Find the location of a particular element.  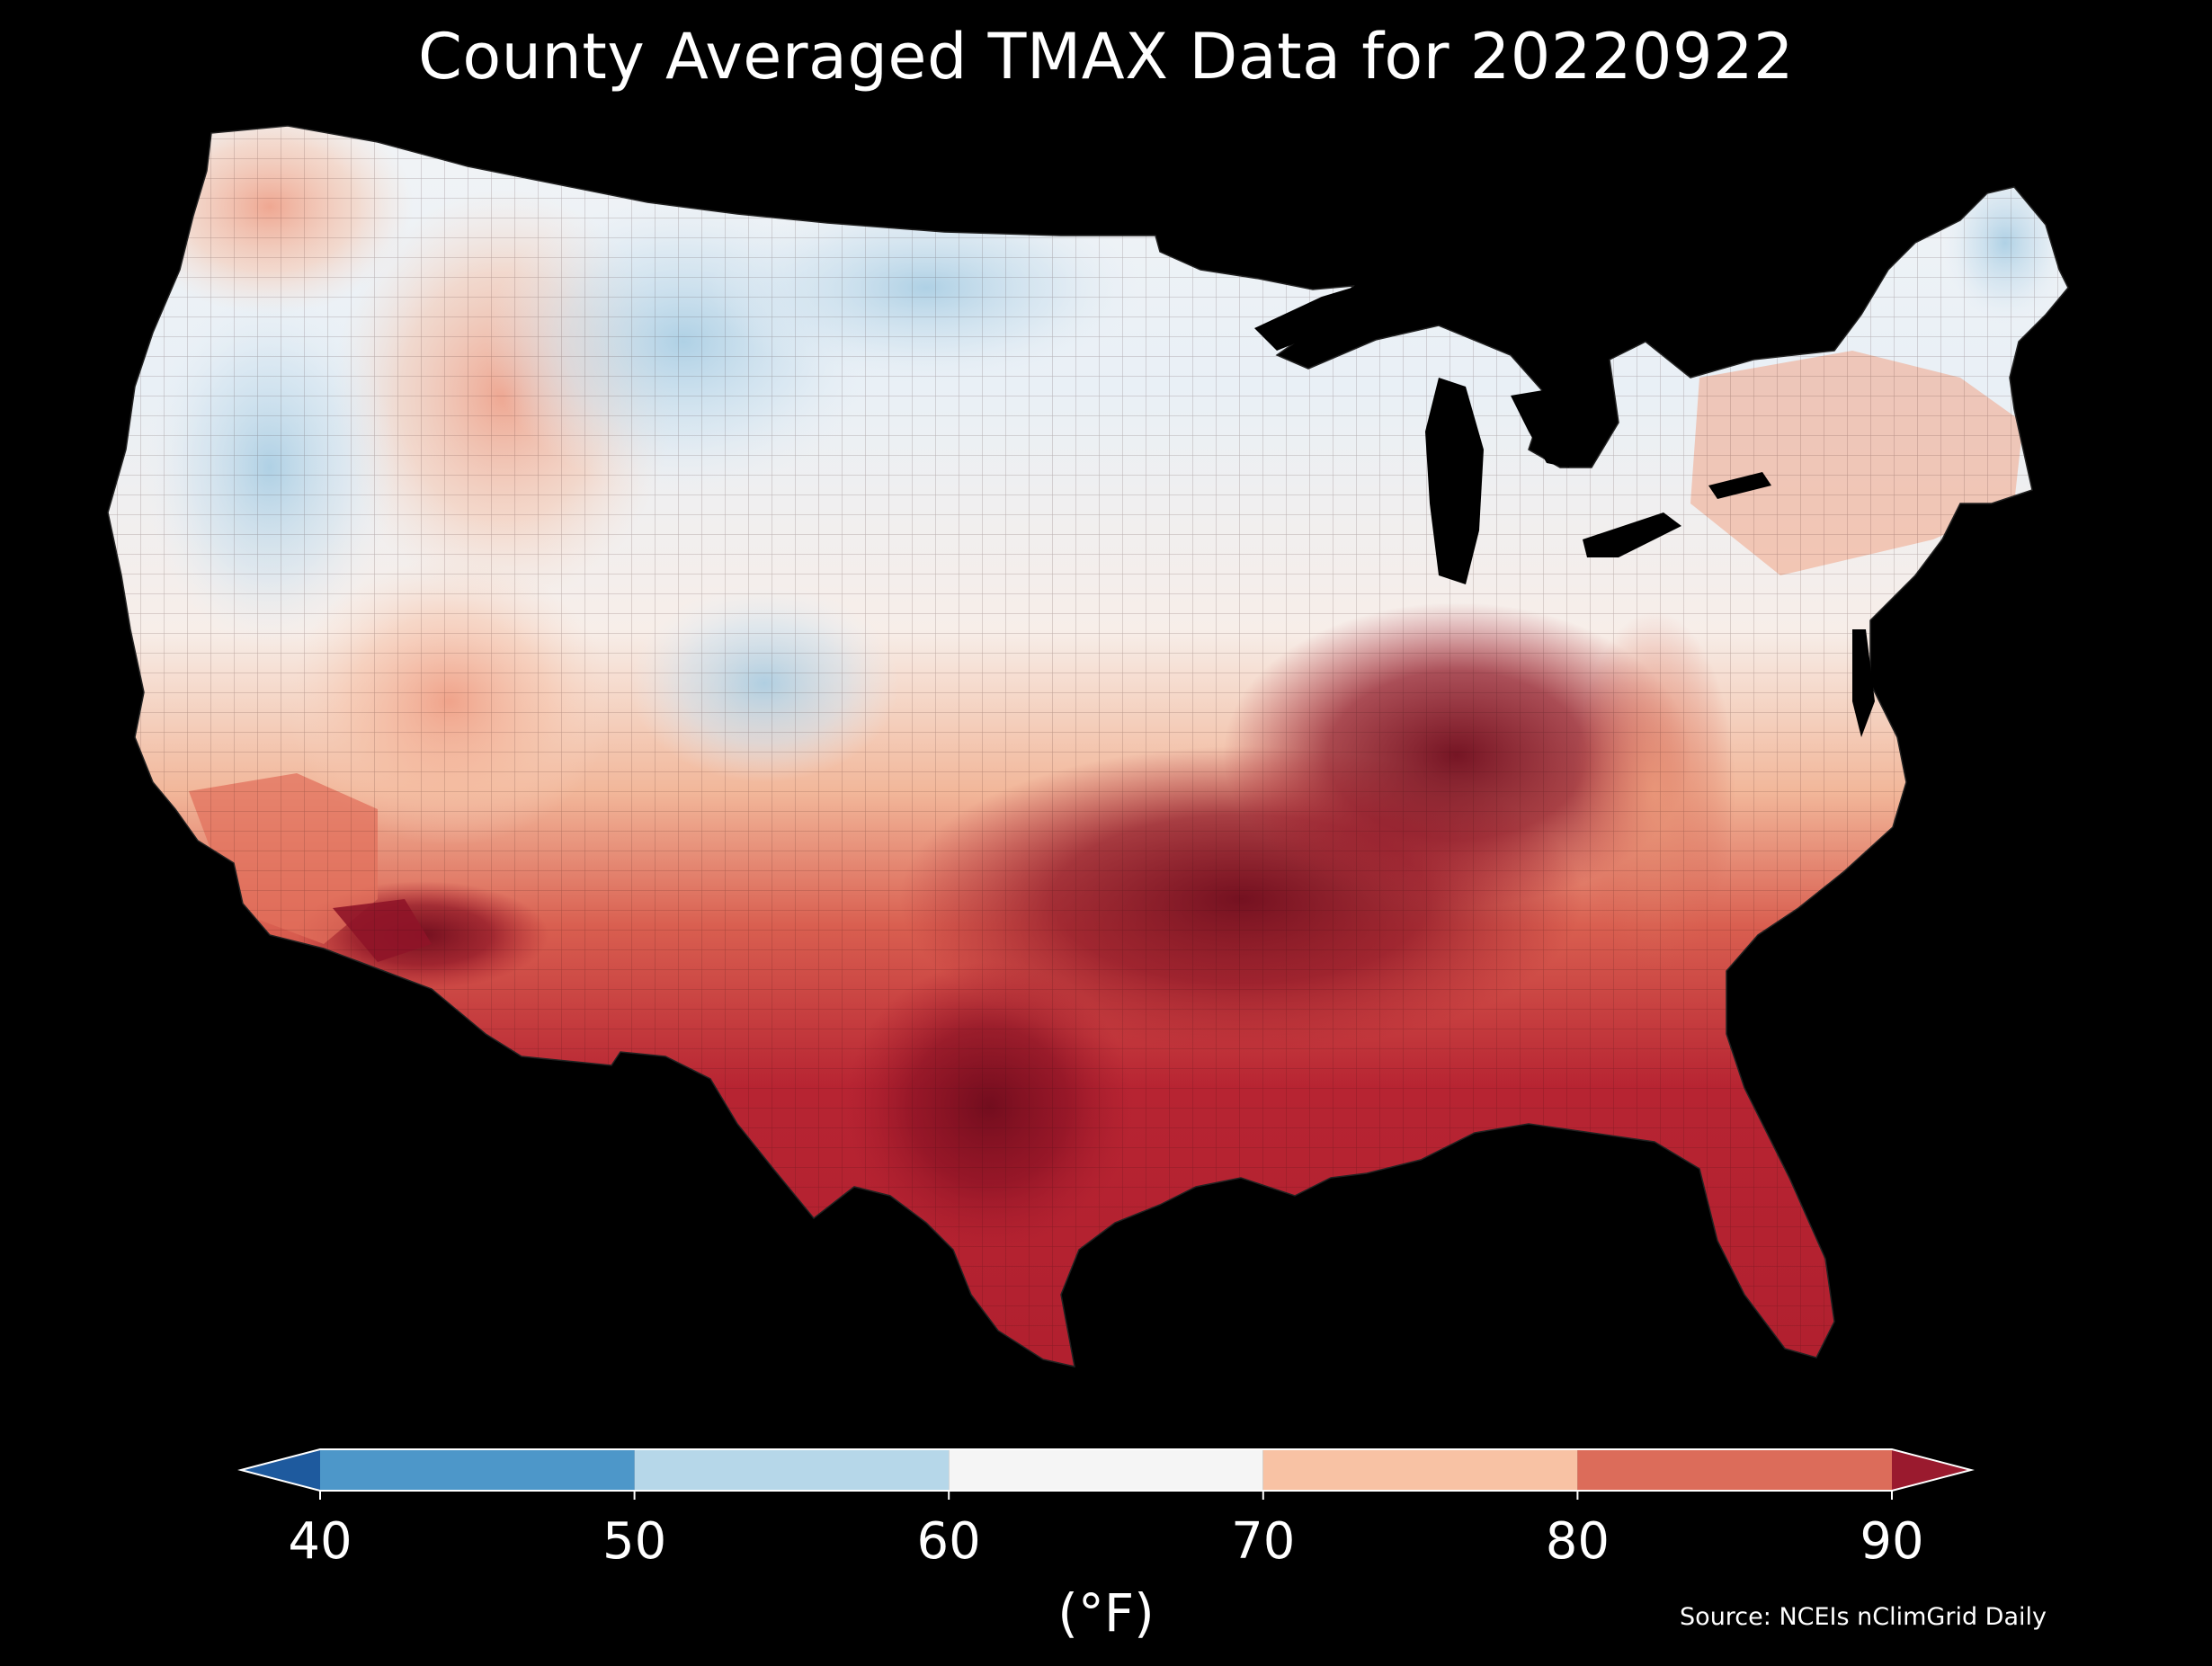

colorbar-tick-label: 90 is located at coordinates (1892, 1542).